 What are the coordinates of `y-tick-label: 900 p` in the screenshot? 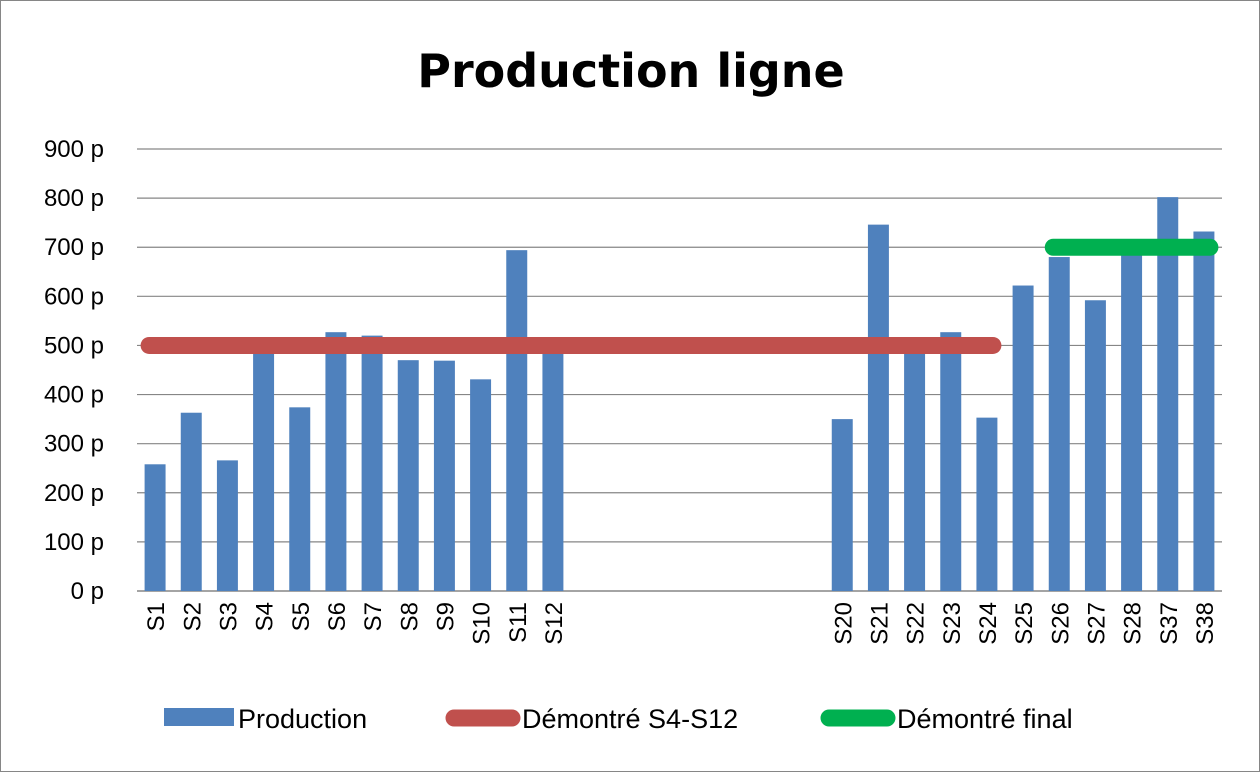 It's located at (74, 149).